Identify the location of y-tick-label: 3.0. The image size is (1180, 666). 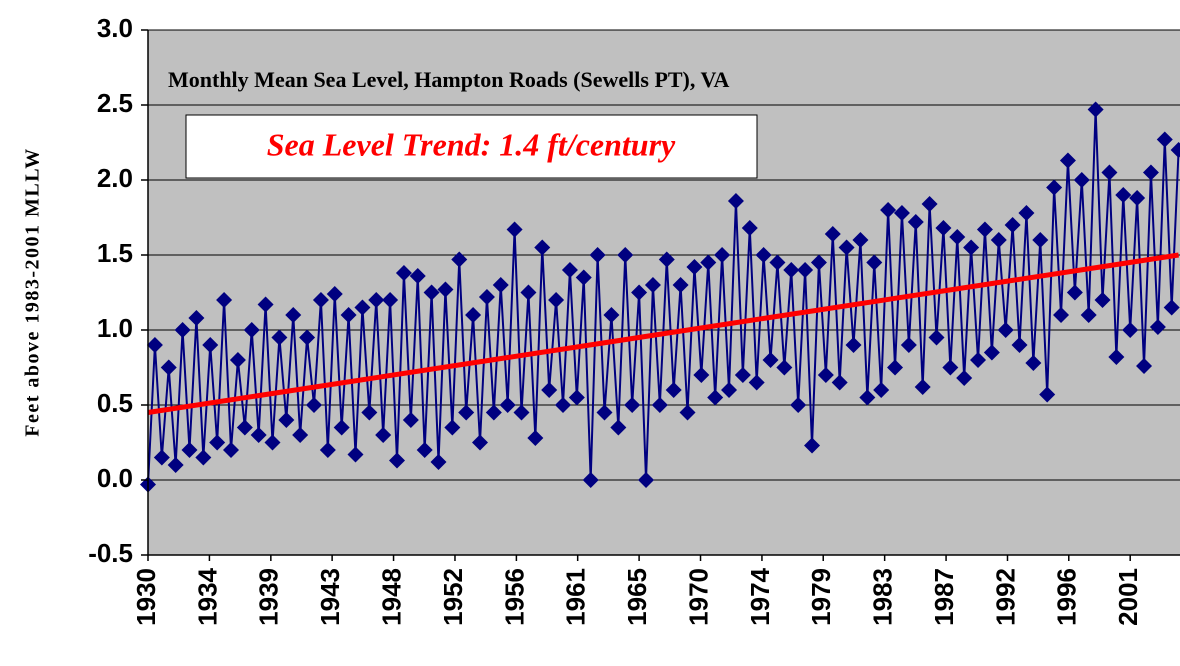
(115, 28).